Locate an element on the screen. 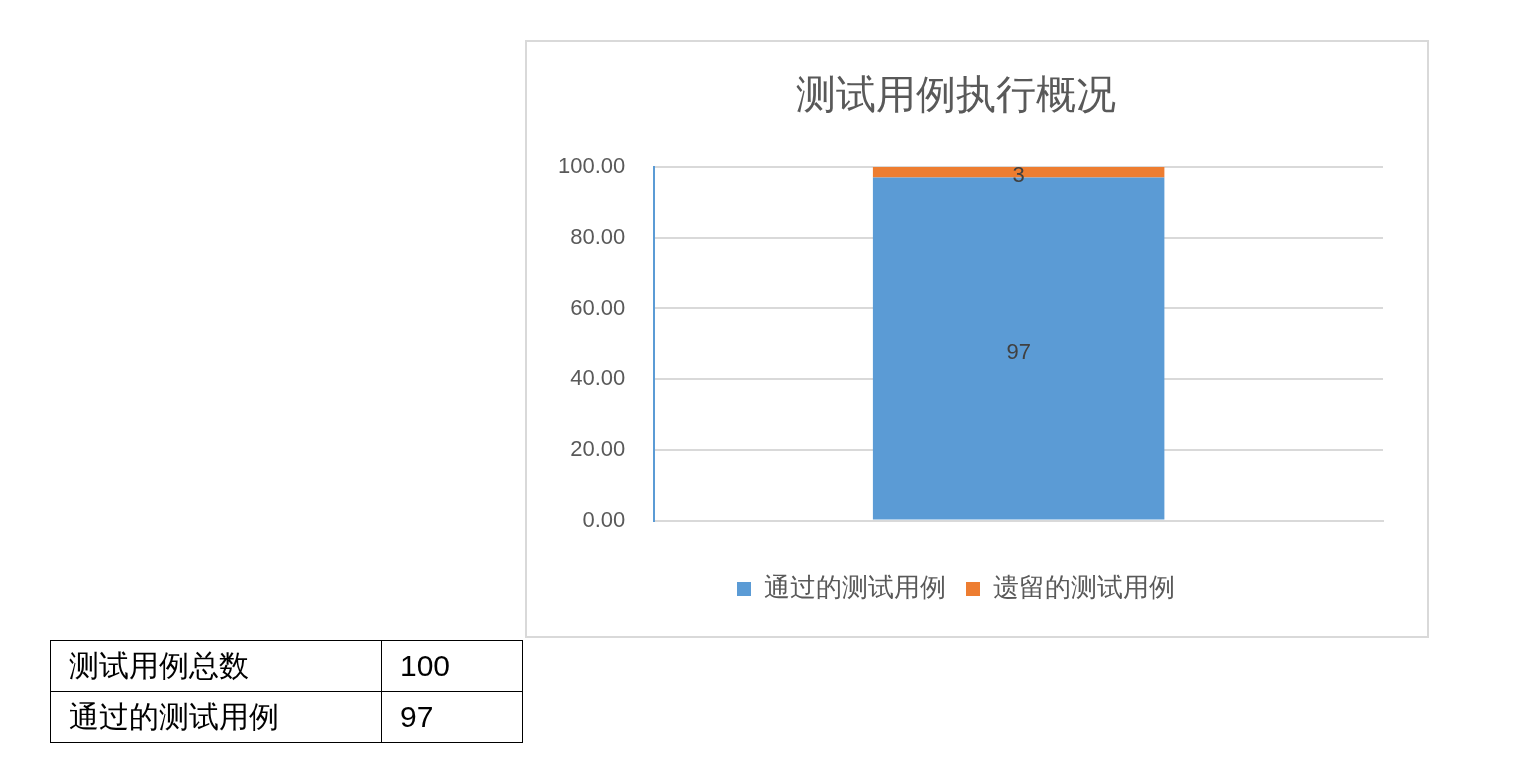 This screenshot has height=760, width=1531. text: 测试用例总数 is located at coordinates (159, 665).